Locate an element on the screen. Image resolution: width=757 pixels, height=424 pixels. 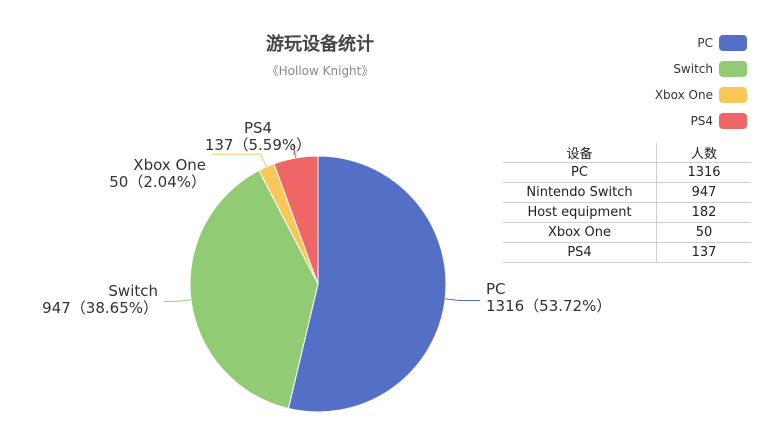
table-cell-device: Host equipment is located at coordinates (580, 212).